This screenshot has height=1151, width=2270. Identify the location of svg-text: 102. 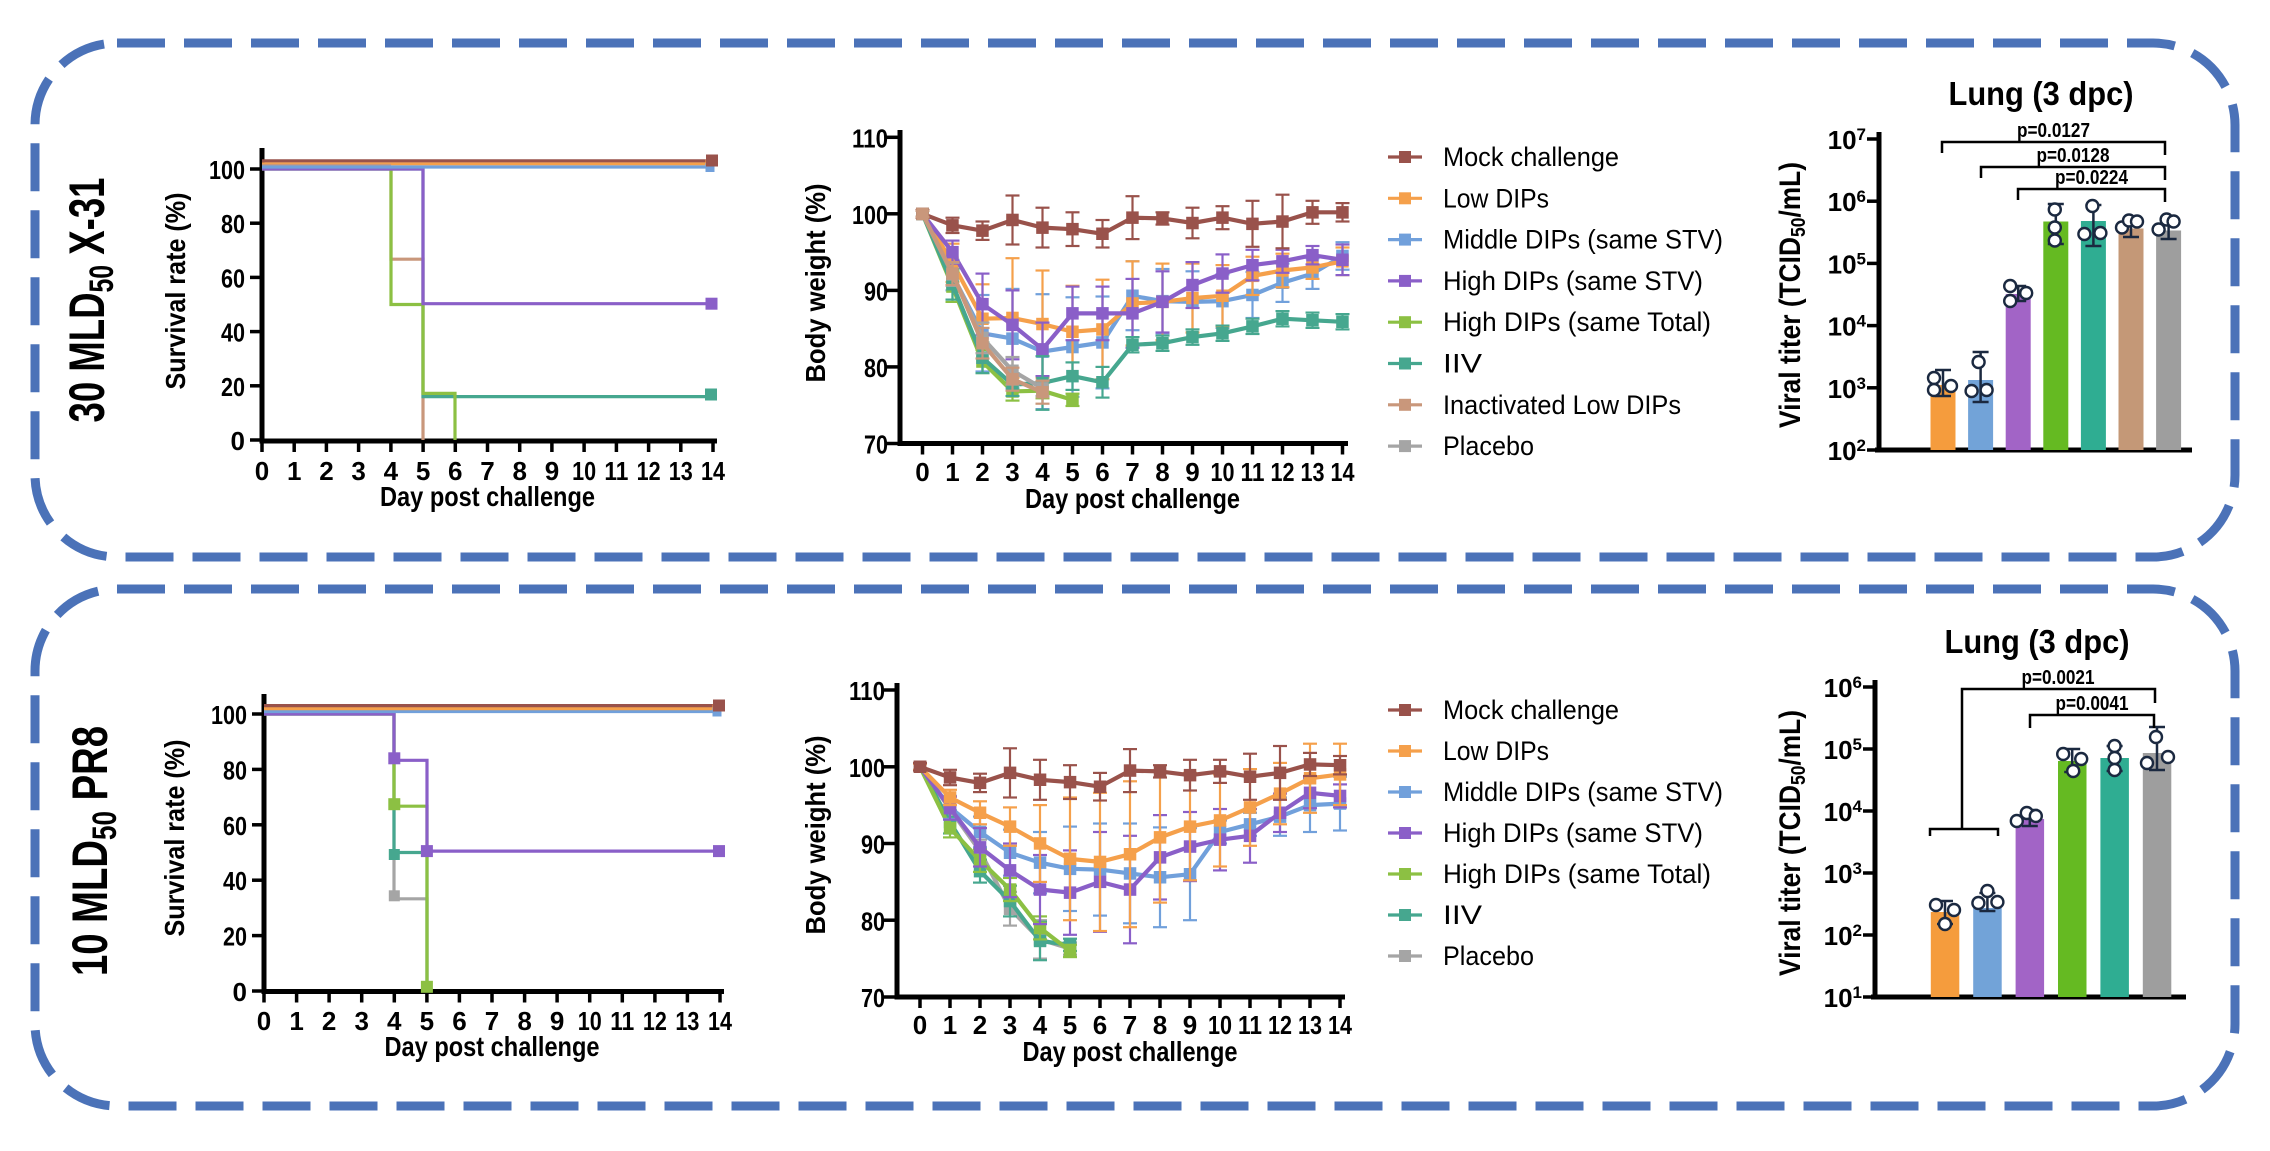
(1847, 451).